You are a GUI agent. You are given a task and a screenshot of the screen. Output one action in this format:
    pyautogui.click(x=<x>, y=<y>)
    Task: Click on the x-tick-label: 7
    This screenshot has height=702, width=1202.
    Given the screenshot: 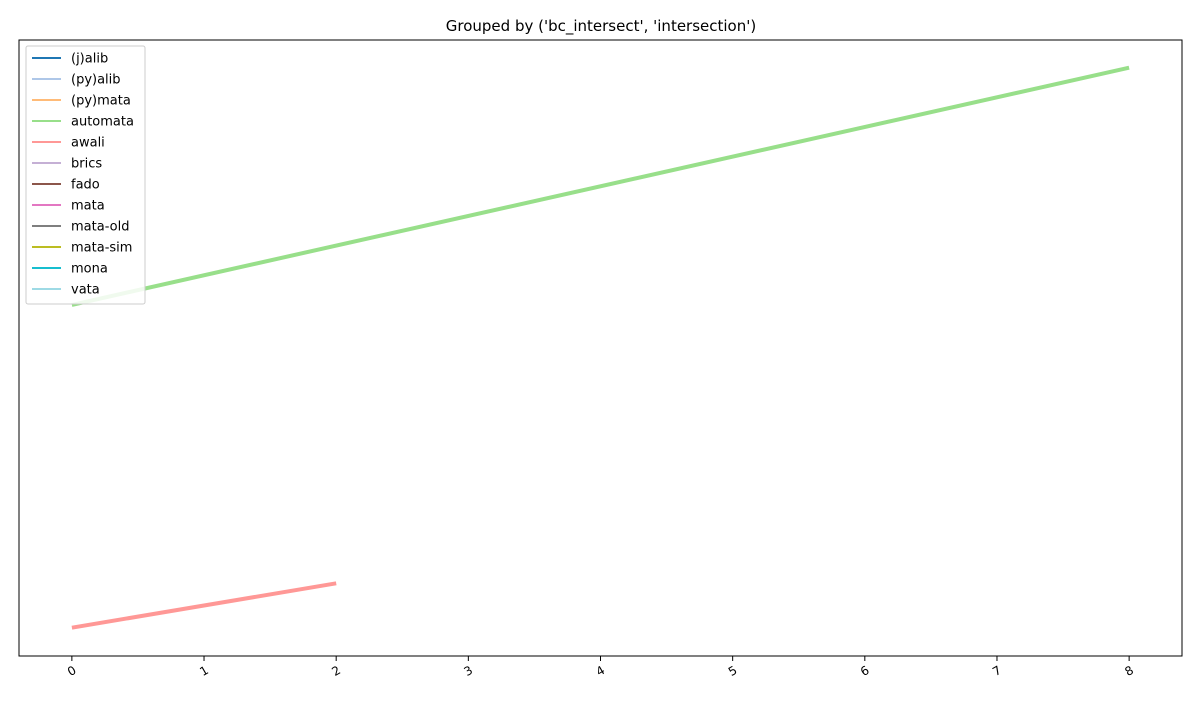 What is the action you would take?
    pyautogui.click(x=997, y=671)
    